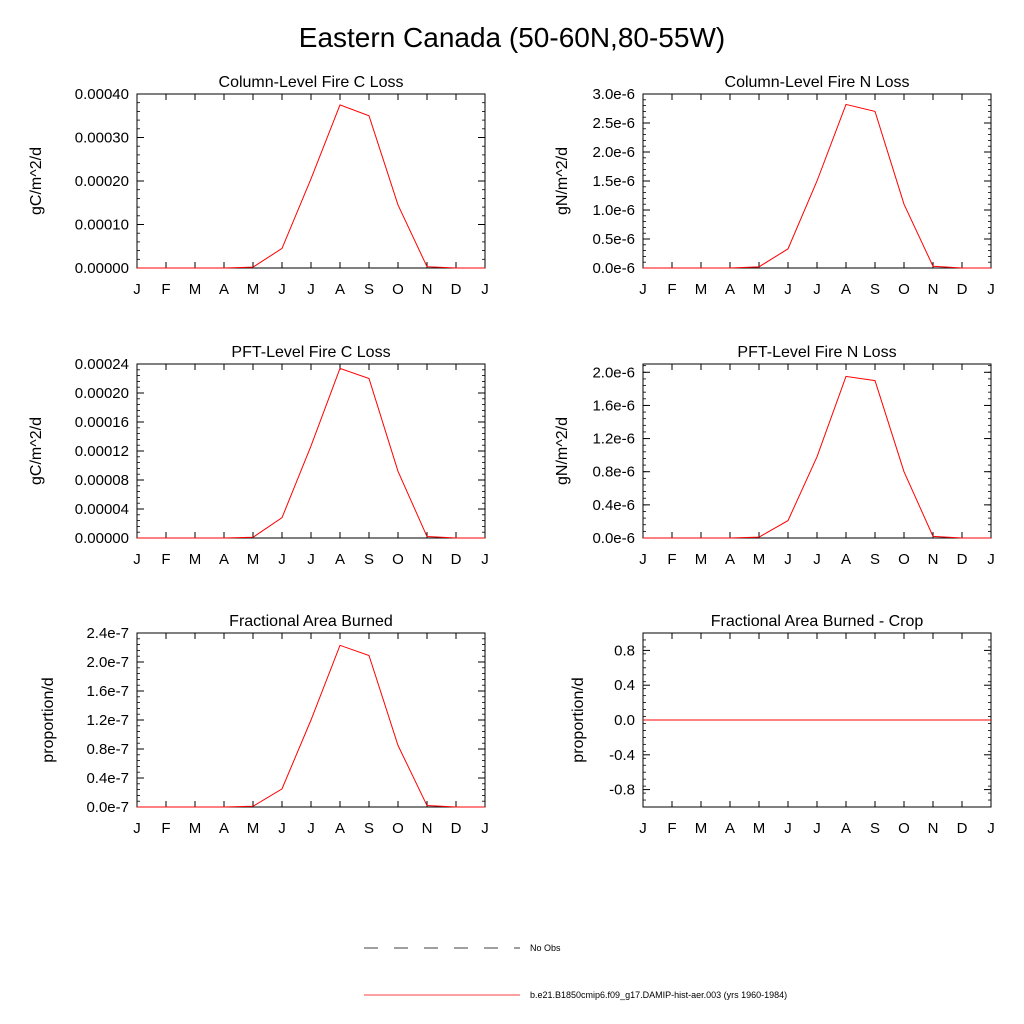 The image size is (1024, 1024). What do you see at coordinates (962, 289) in the screenshot?
I see `x-tick-label: D` at bounding box center [962, 289].